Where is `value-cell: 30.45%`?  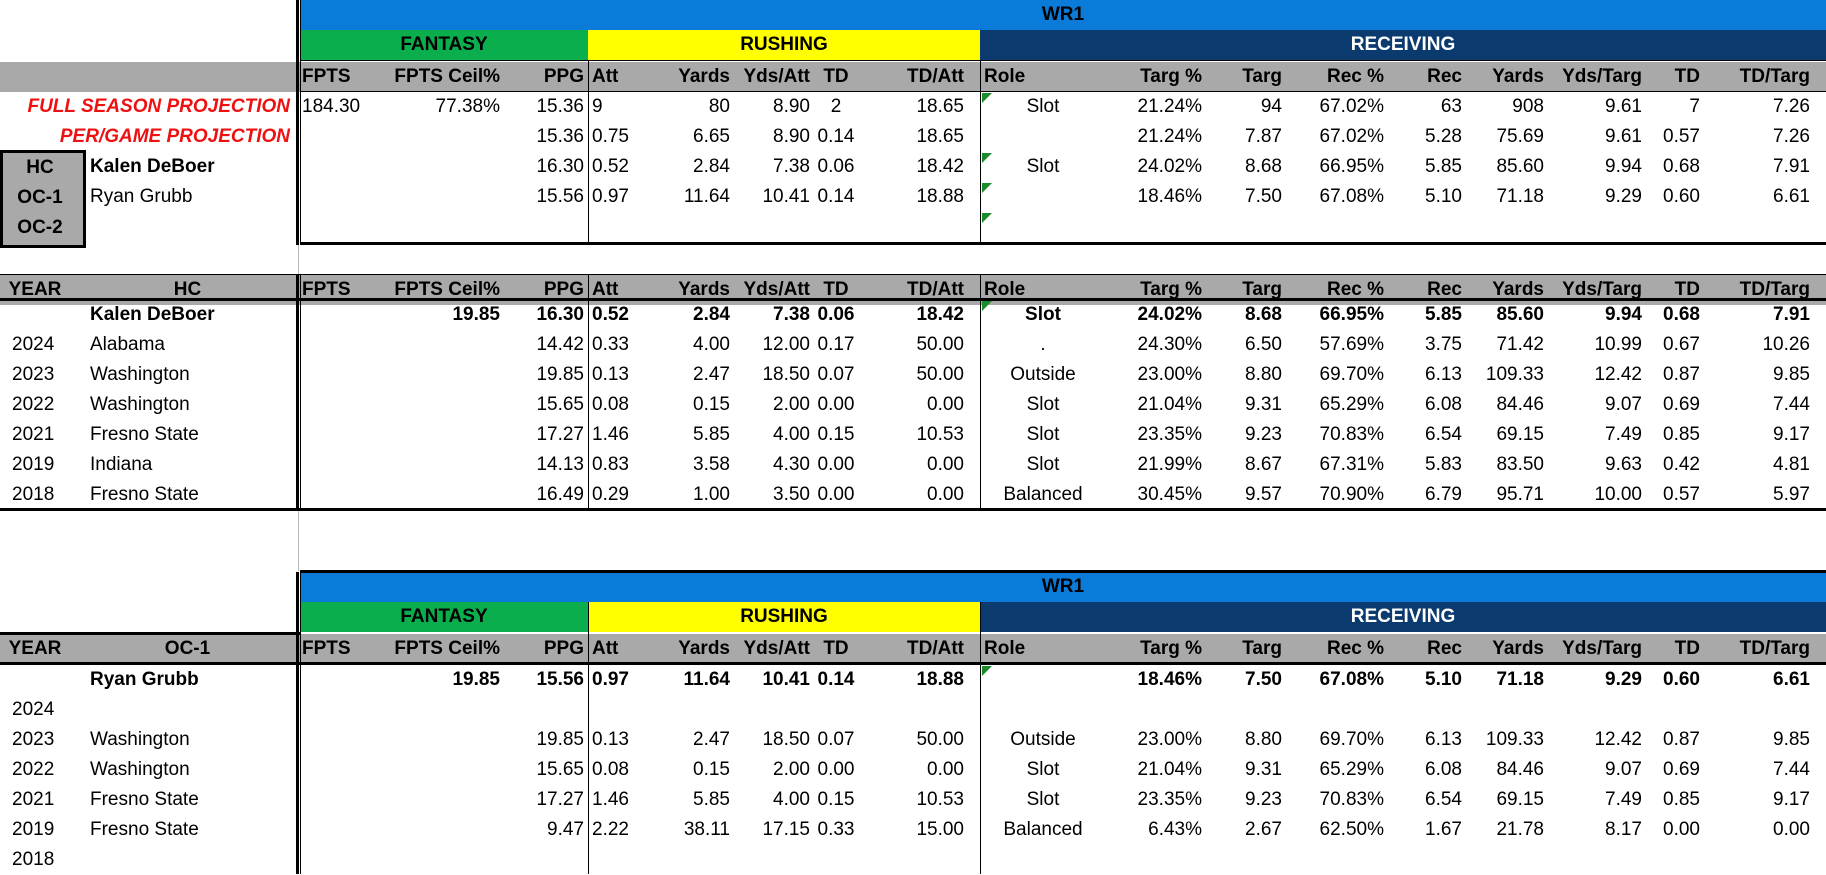
value-cell: 30.45% is located at coordinates (1169, 494).